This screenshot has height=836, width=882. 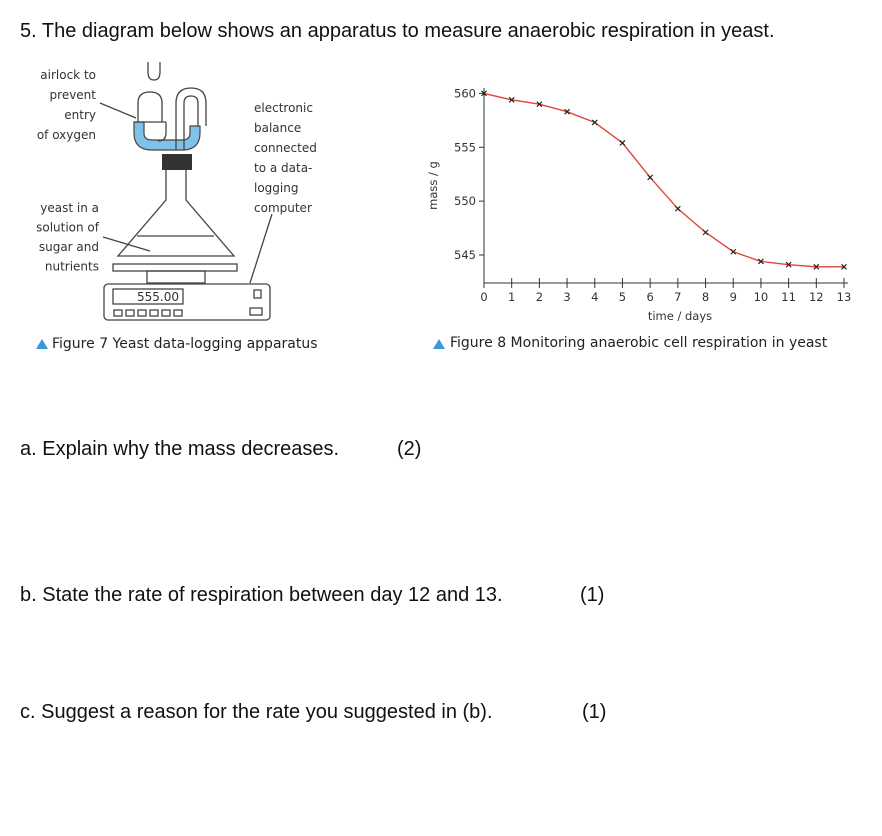 What do you see at coordinates (733, 297) in the screenshot?
I see `x-tick-label: 9` at bounding box center [733, 297].